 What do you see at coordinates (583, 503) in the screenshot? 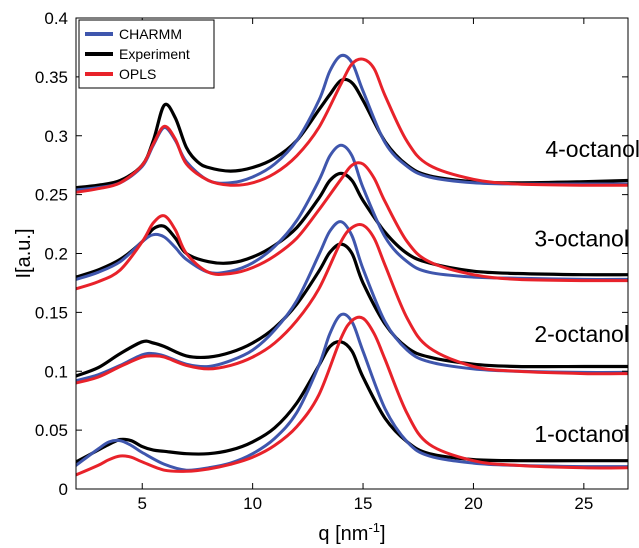
I see `x-tick-label: 25` at bounding box center [583, 503].